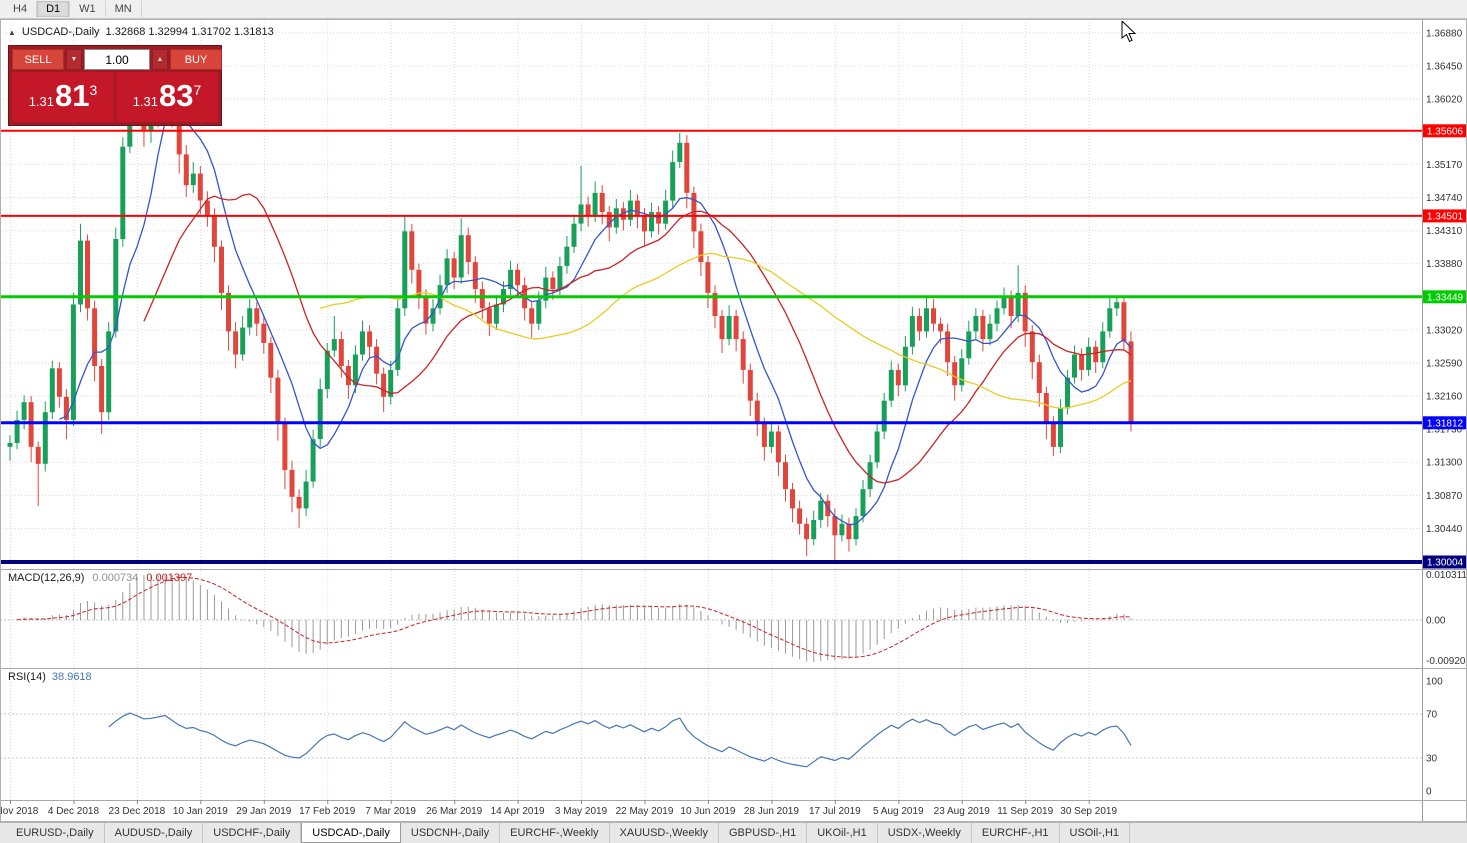 This screenshot has width=1467, height=843. I want to click on sell-price-prefix: 1.31, so click(41, 101).